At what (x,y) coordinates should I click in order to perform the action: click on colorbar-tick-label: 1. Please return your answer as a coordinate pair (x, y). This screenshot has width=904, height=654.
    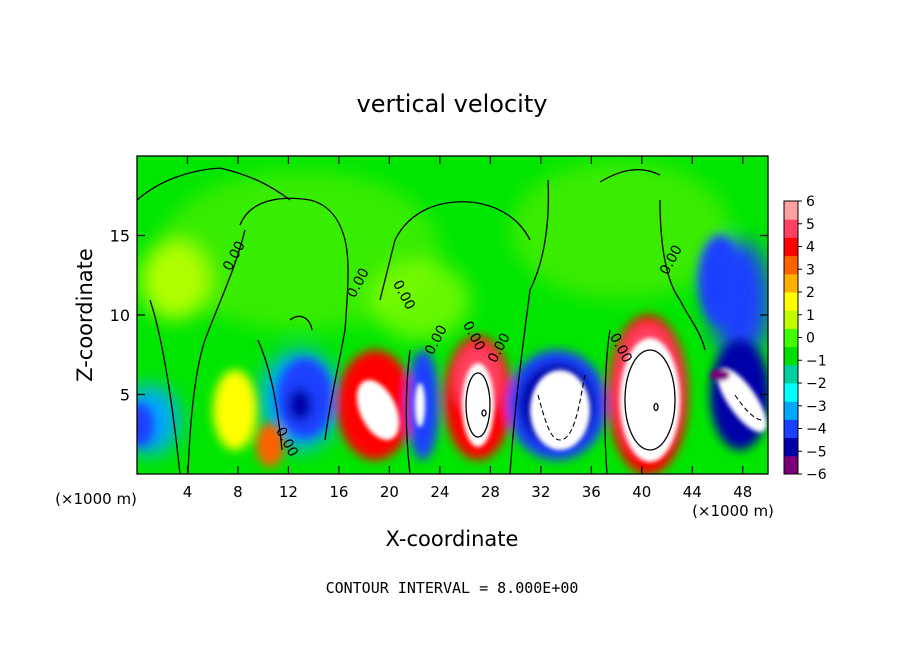
    Looking at the image, I should click on (810, 316).